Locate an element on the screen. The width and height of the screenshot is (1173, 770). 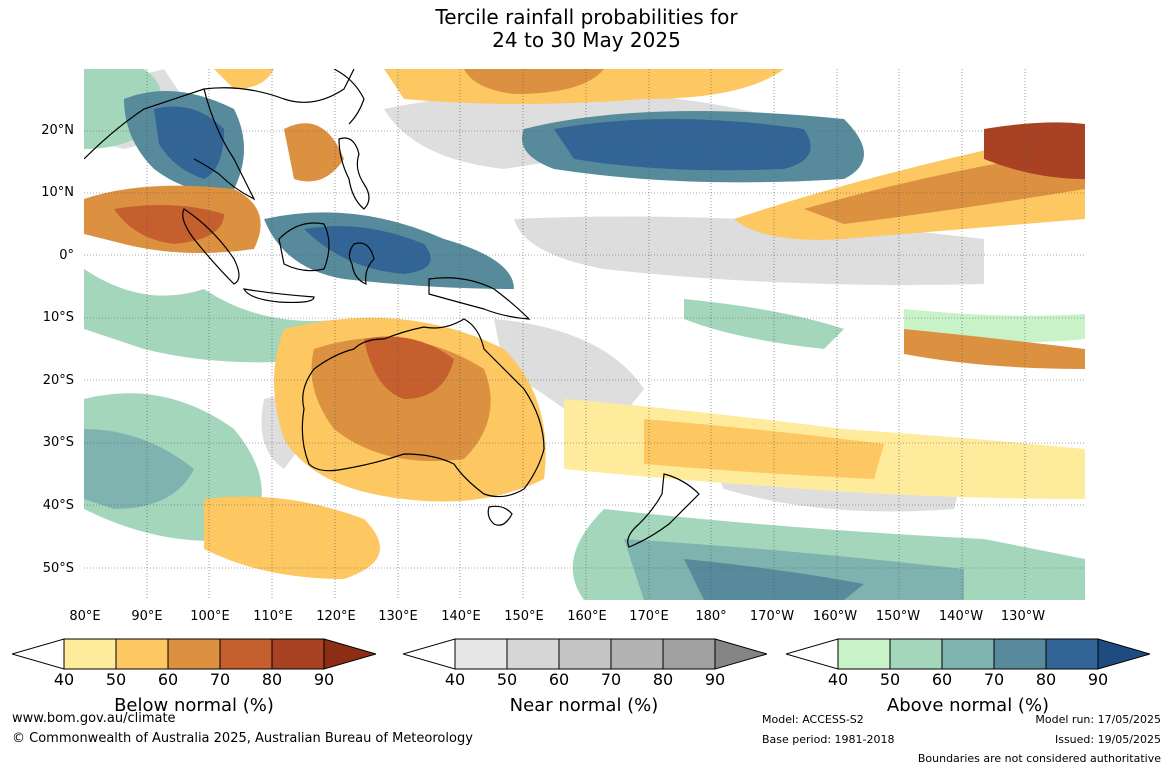
model-run-text: Model run: 17/05/2025 is located at coordinates (1098, 719).